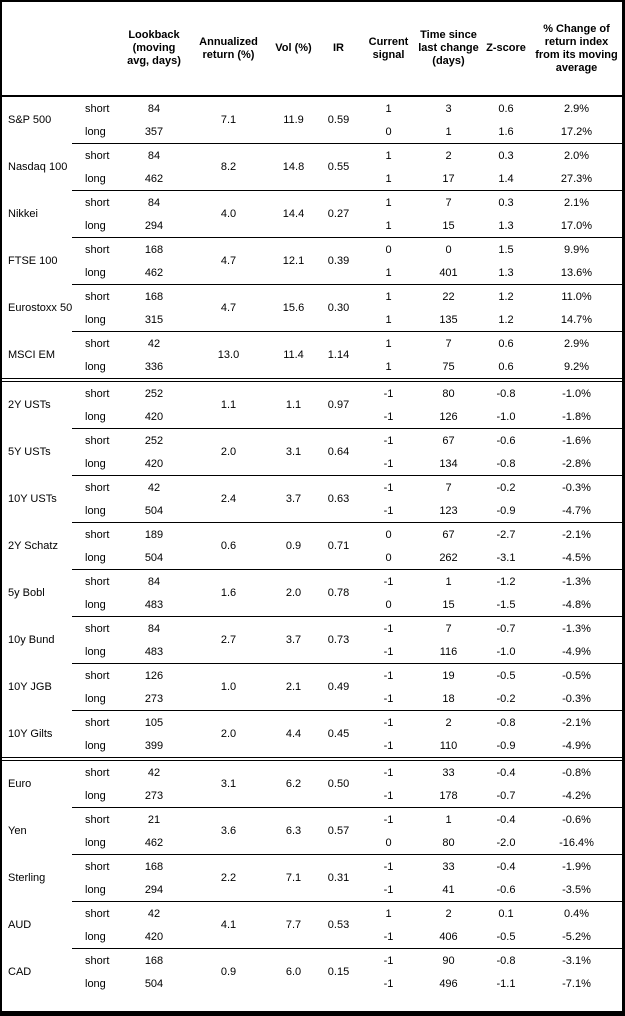  I want to click on cell-ann-return: 0.9, so click(228, 971).